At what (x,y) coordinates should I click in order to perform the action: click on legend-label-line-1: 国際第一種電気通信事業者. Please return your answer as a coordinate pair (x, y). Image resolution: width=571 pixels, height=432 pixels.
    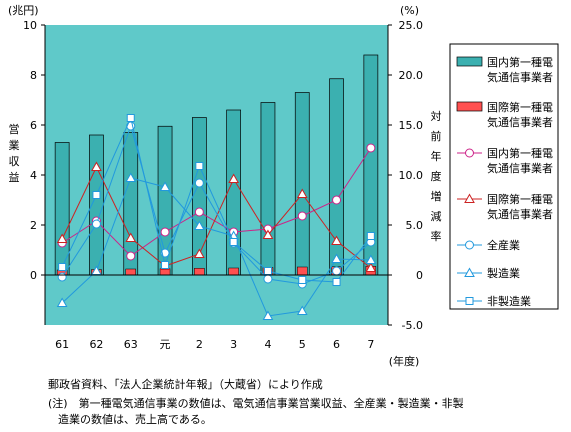
    Looking at the image, I should click on (520, 206).